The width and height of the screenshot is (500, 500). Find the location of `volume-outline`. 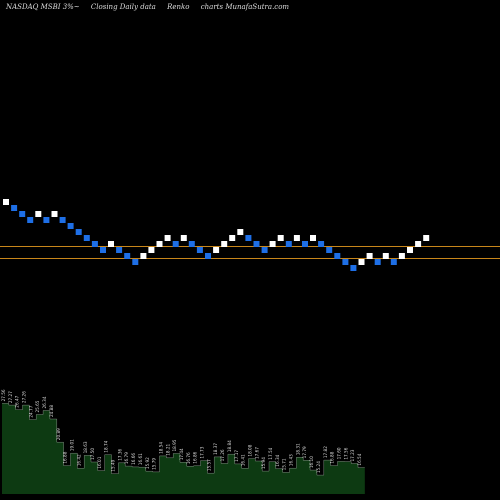

volume-outline is located at coordinates (183, 439).